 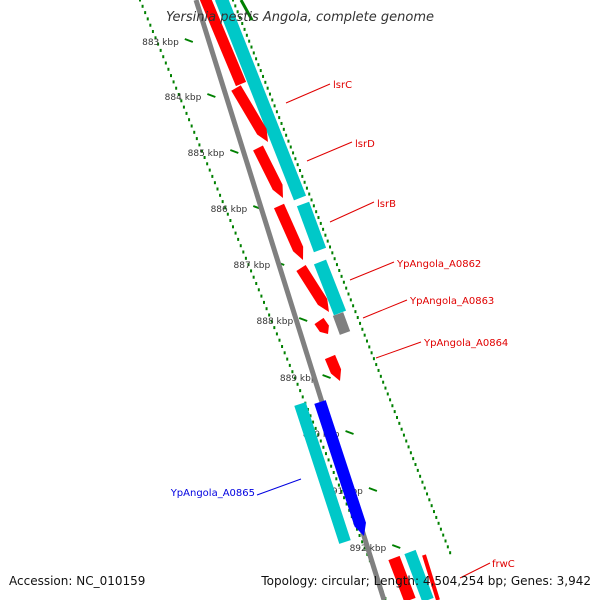 I want to click on accession-text: Accession: NC_010159, so click(x=77, y=581).